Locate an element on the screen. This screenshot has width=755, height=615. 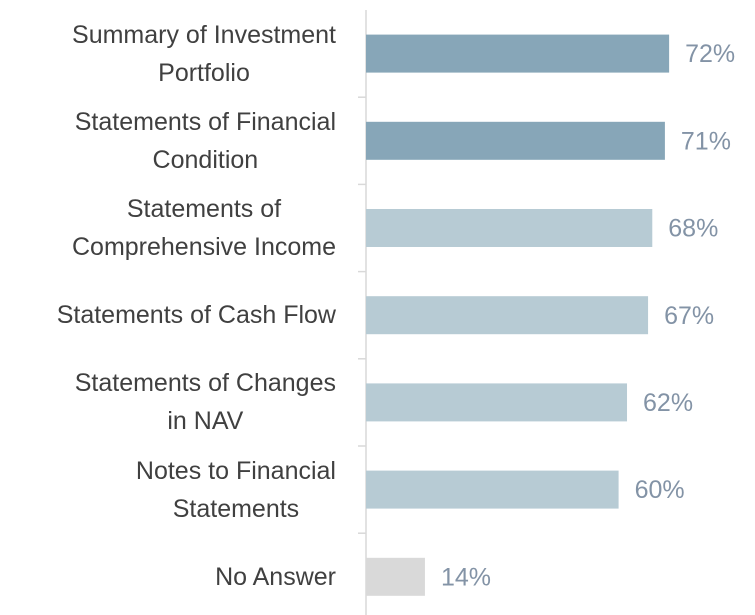
category-label: Statements of Cash Flow is located at coordinates (196, 315).